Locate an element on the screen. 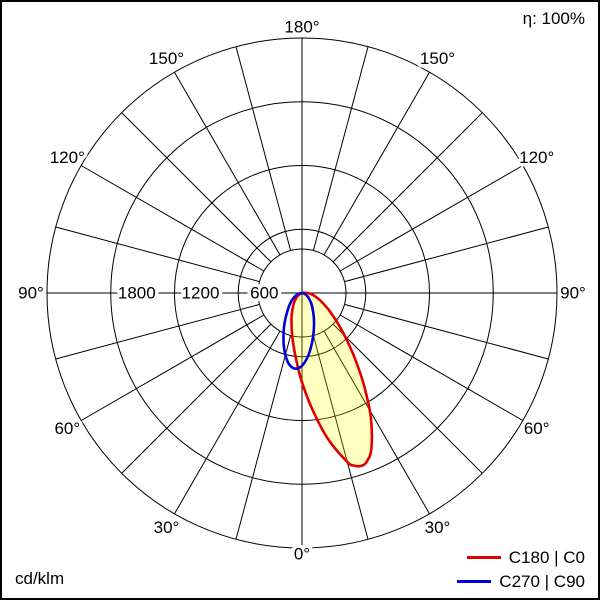 The height and width of the screenshot is (600, 600). efficiency-label: η: 100% is located at coordinates (553, 18).